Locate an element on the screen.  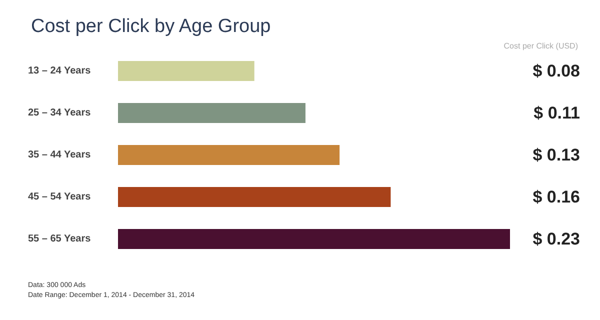
data-label: $ 0.16 is located at coordinates (556, 197).